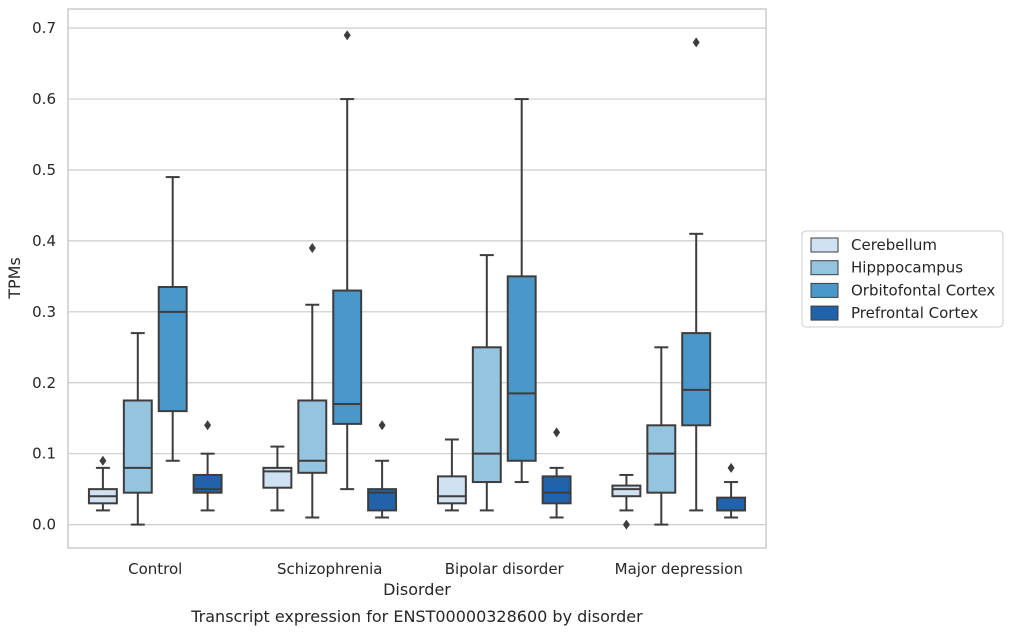 This screenshot has width=1014, height=634. What do you see at coordinates (894, 245) in the screenshot?
I see `legend-label: Cerebellum` at bounding box center [894, 245].